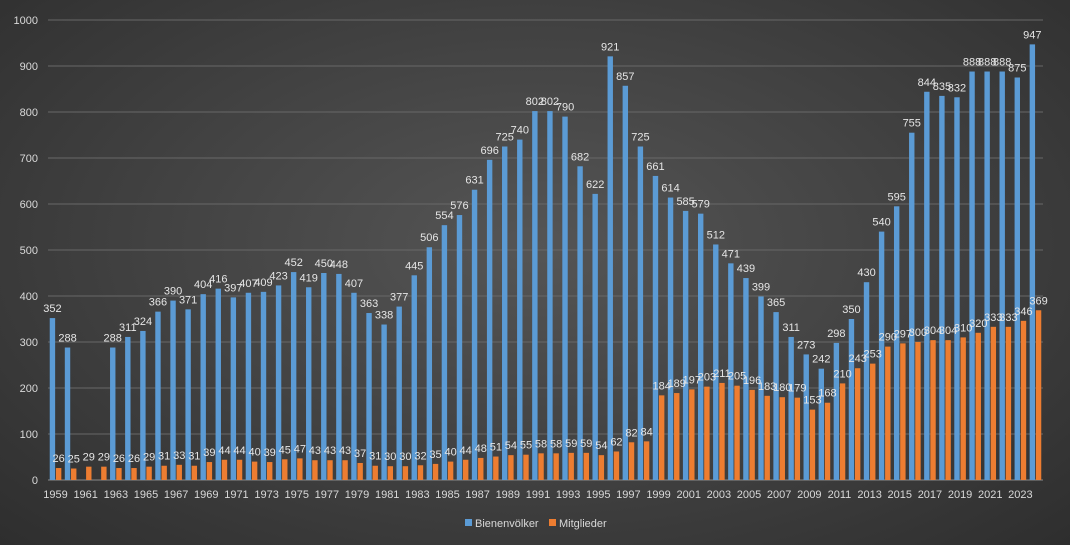  I want to click on data-label-bienenvoelker: 338, so click(384, 316).